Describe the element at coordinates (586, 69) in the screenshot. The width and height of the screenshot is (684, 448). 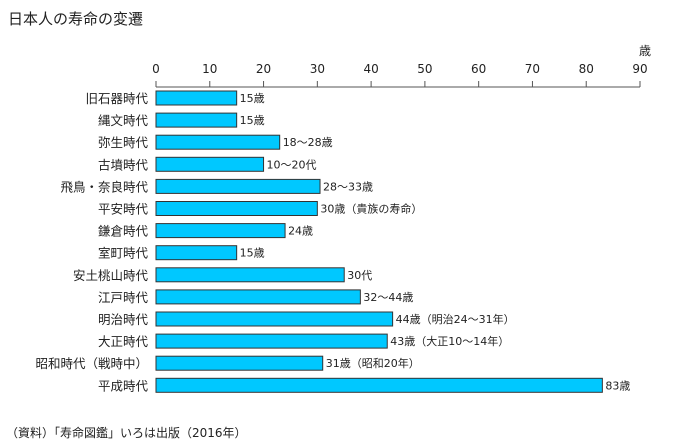
I see `x-tick-label: 80` at that location.